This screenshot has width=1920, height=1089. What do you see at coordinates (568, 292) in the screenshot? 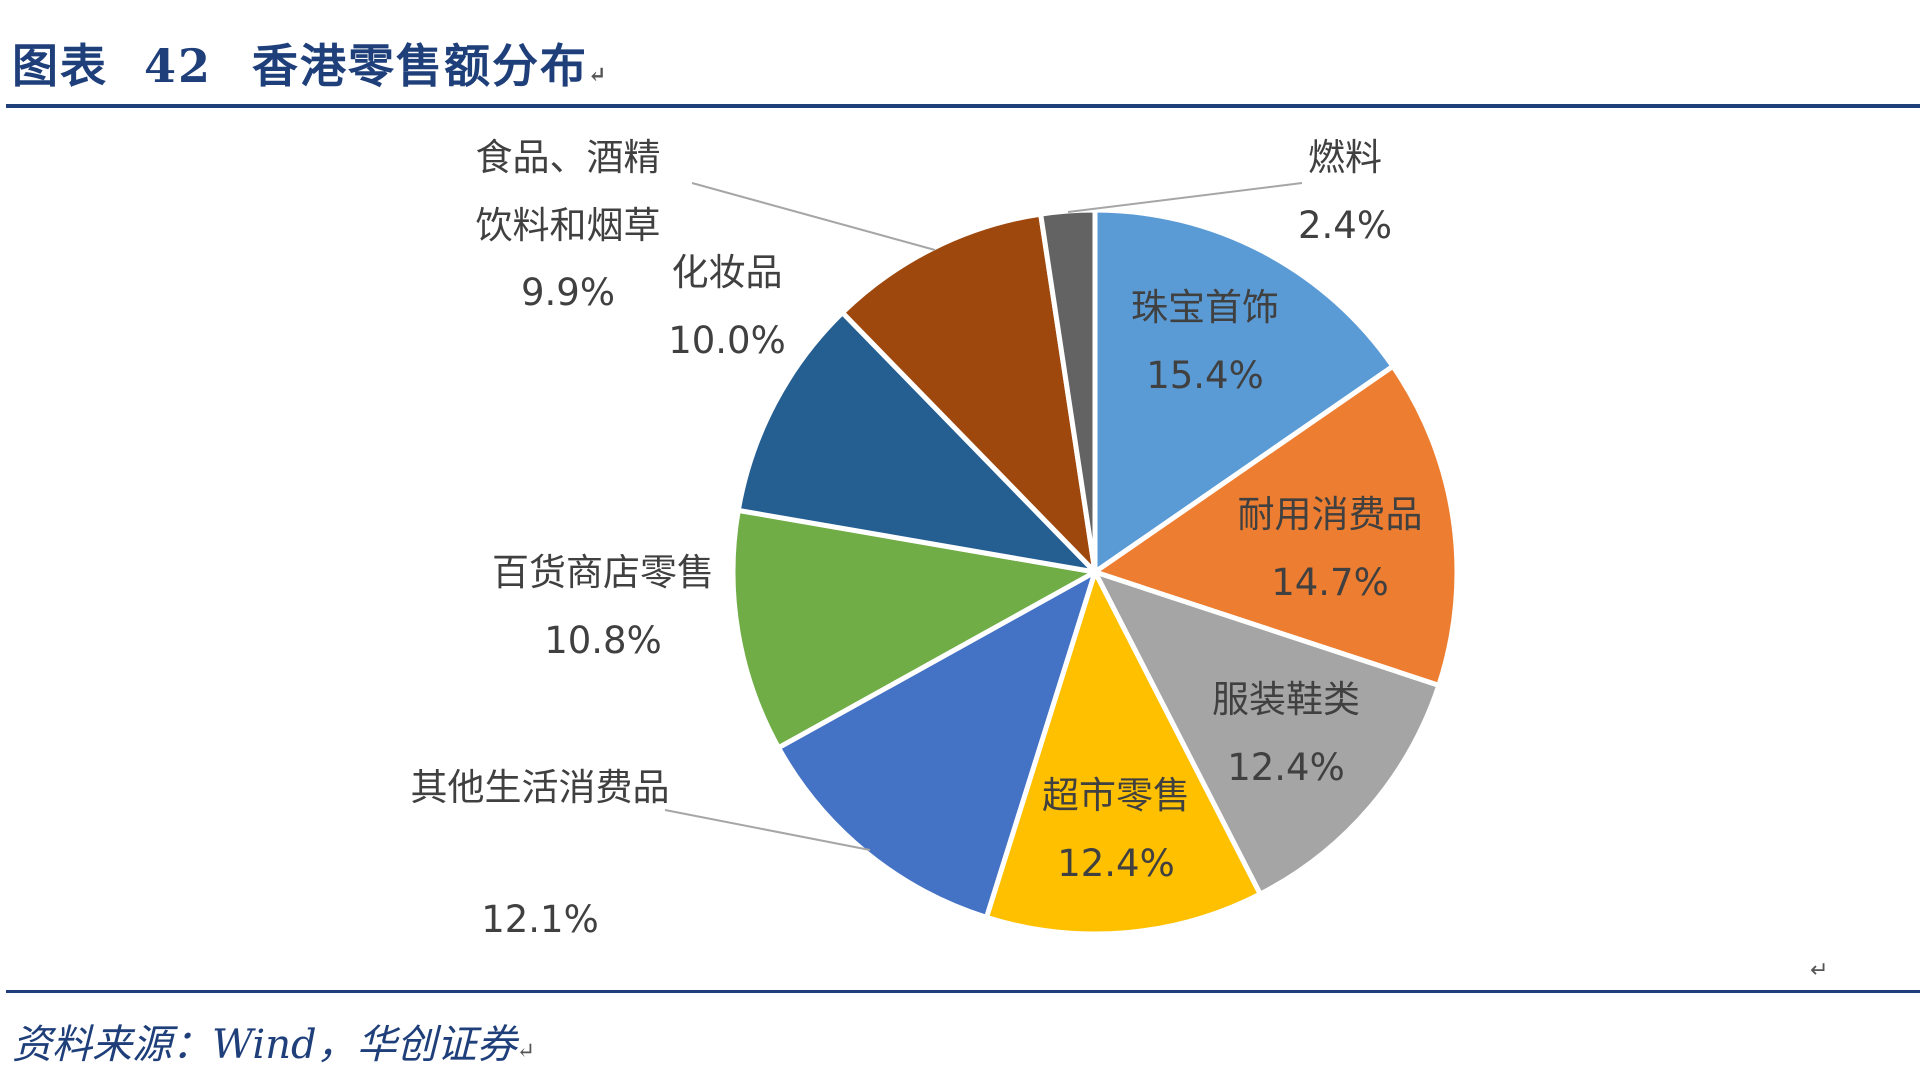
I see `slice-value-label: 9.9%` at bounding box center [568, 292].